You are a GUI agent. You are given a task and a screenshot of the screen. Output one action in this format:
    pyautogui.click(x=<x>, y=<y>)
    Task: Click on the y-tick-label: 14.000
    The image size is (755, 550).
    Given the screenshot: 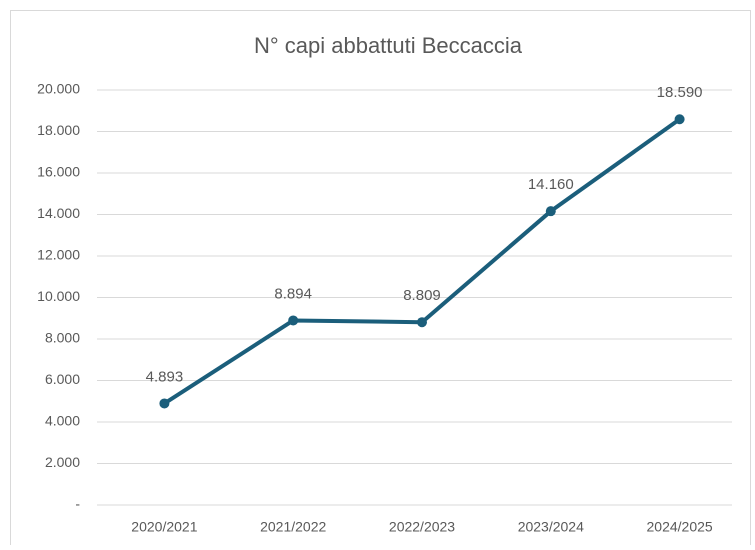 What is the action you would take?
    pyautogui.click(x=58, y=213)
    